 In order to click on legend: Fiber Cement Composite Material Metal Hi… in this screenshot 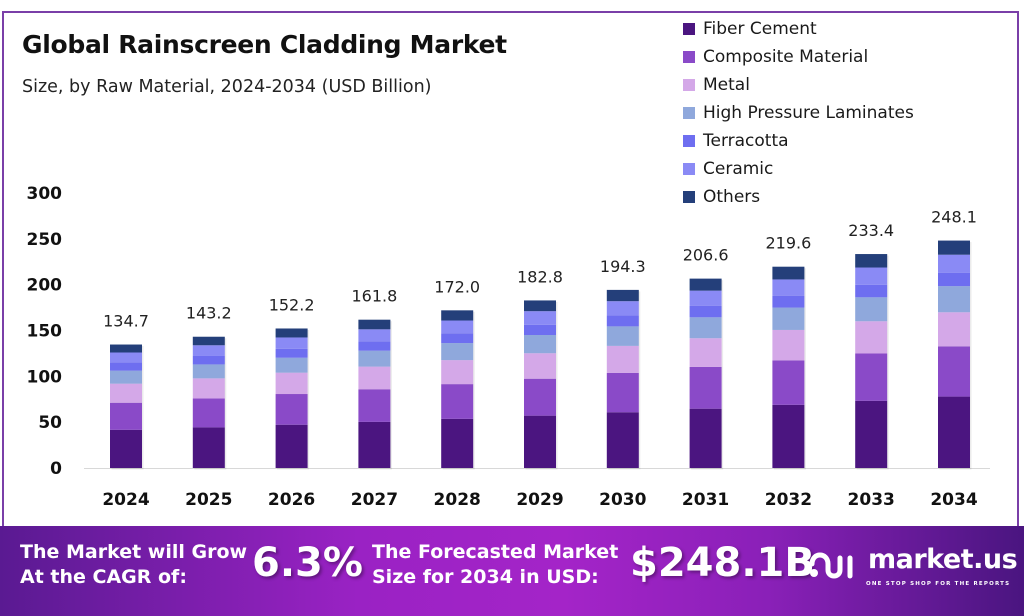, I will do `click(798, 113)`.